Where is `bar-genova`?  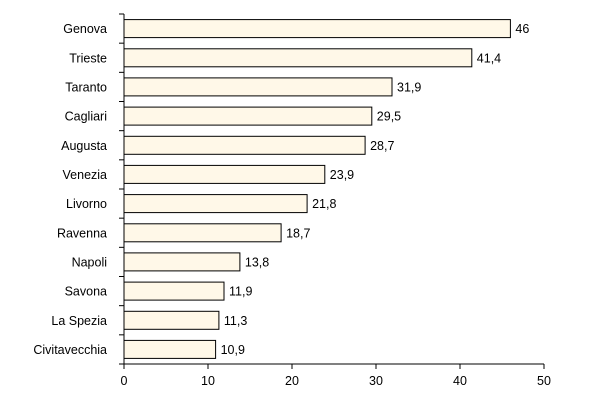 bar-genova is located at coordinates (317, 29).